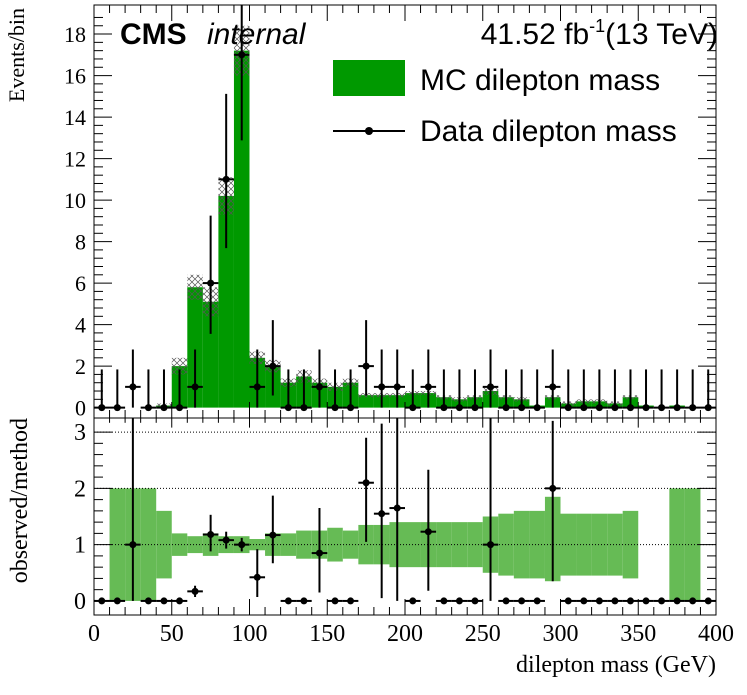  What do you see at coordinates (535, 34) in the screenshot?
I see `lumi-value: 41.52 fb` at bounding box center [535, 34].